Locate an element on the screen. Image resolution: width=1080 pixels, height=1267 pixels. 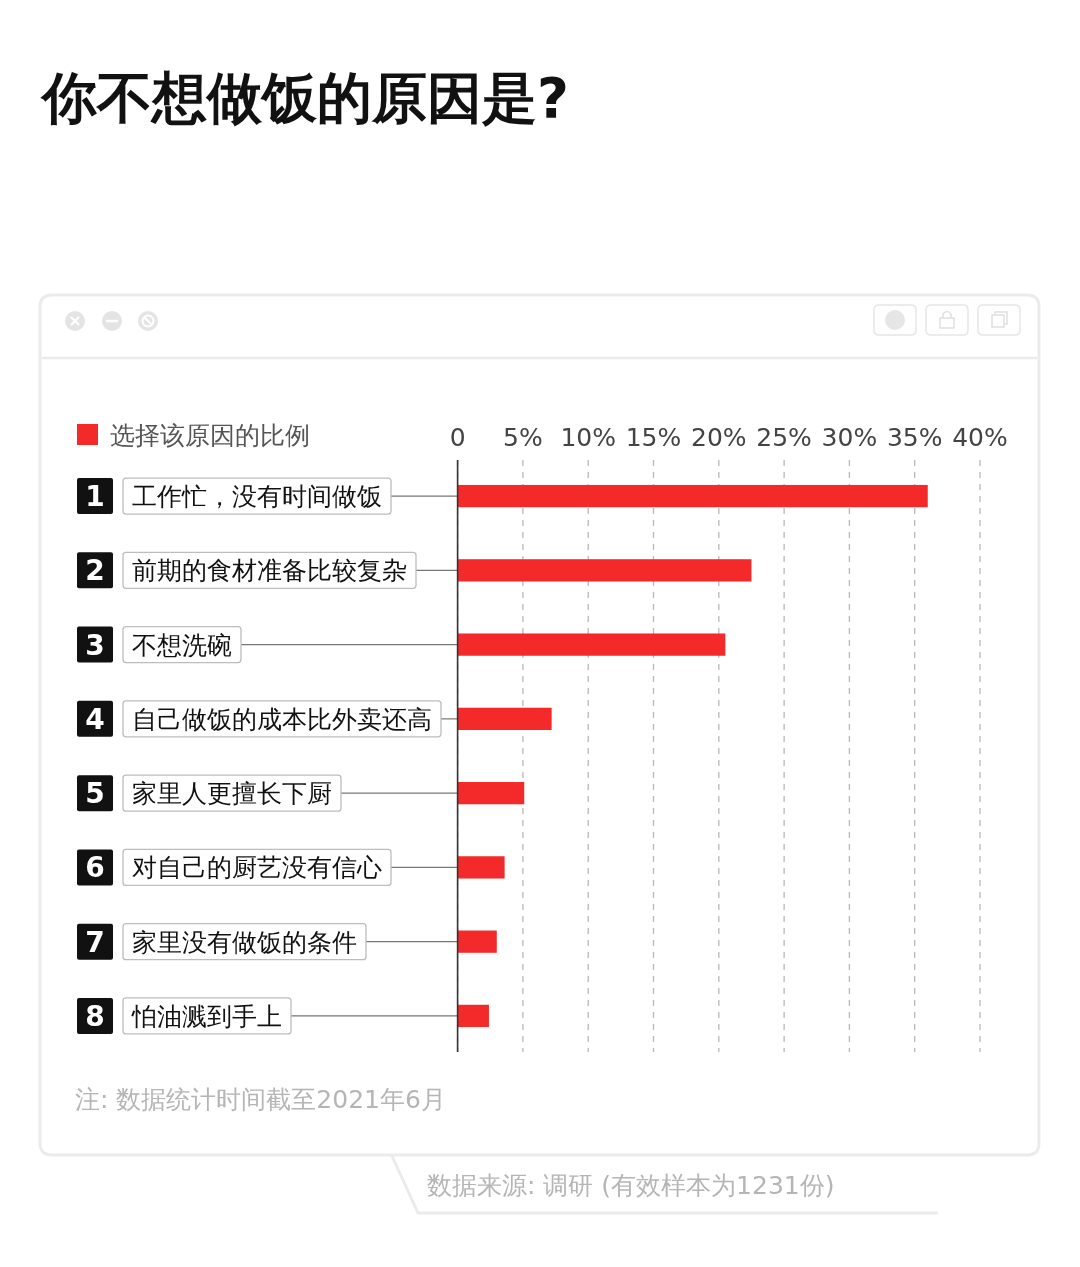
x-tick-label: 5% is located at coordinates (523, 437).